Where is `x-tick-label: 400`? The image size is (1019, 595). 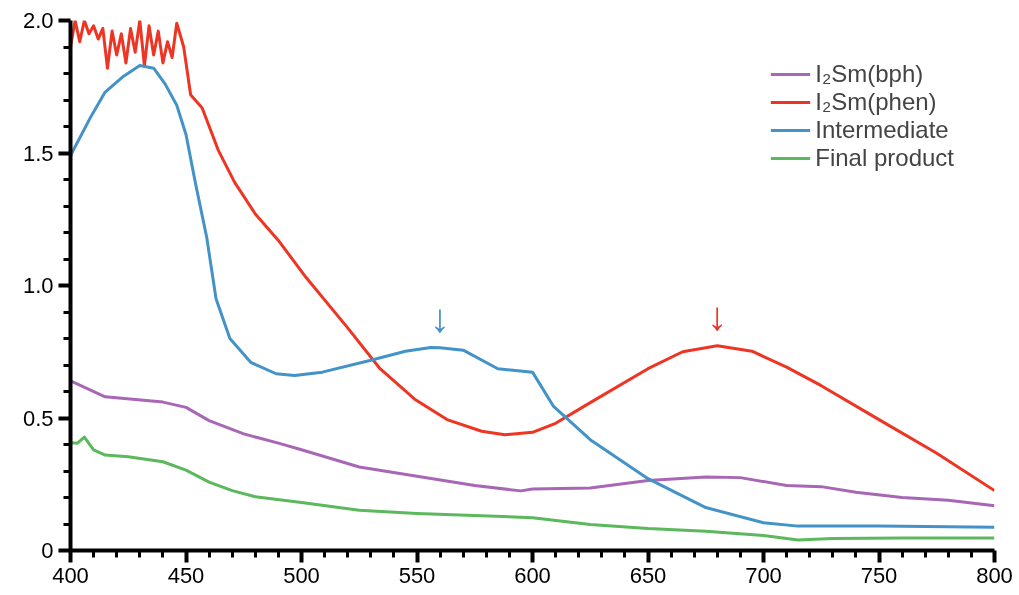 x-tick-label: 400 is located at coordinates (70, 575).